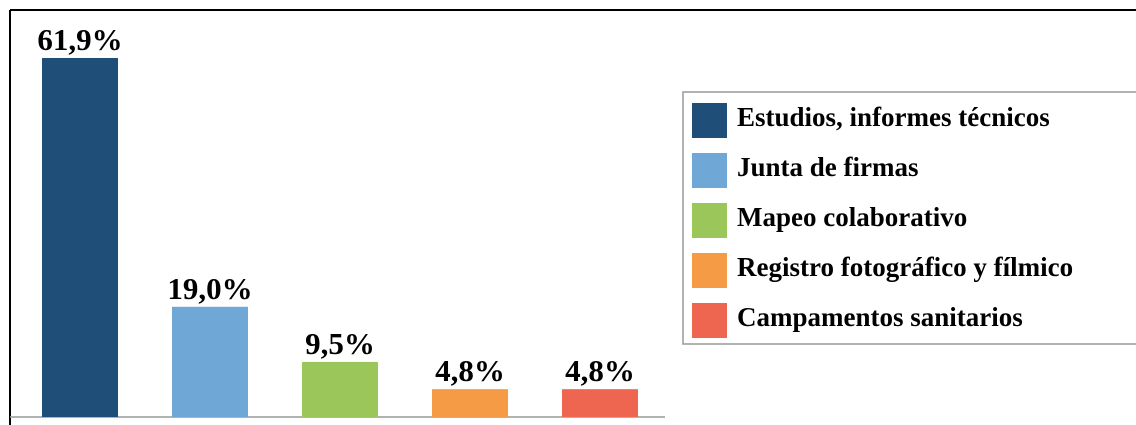 This screenshot has height=425, width=1136. Describe the element at coordinates (340, 343) in the screenshot. I see `data-label: 9,5%` at that location.